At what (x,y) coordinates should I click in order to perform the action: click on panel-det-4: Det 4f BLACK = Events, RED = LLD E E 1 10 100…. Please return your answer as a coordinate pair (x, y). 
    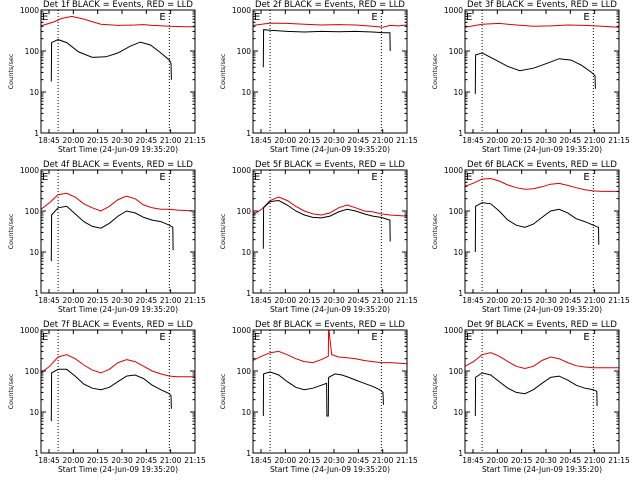
    Looking at the image, I should click on (106, 237).